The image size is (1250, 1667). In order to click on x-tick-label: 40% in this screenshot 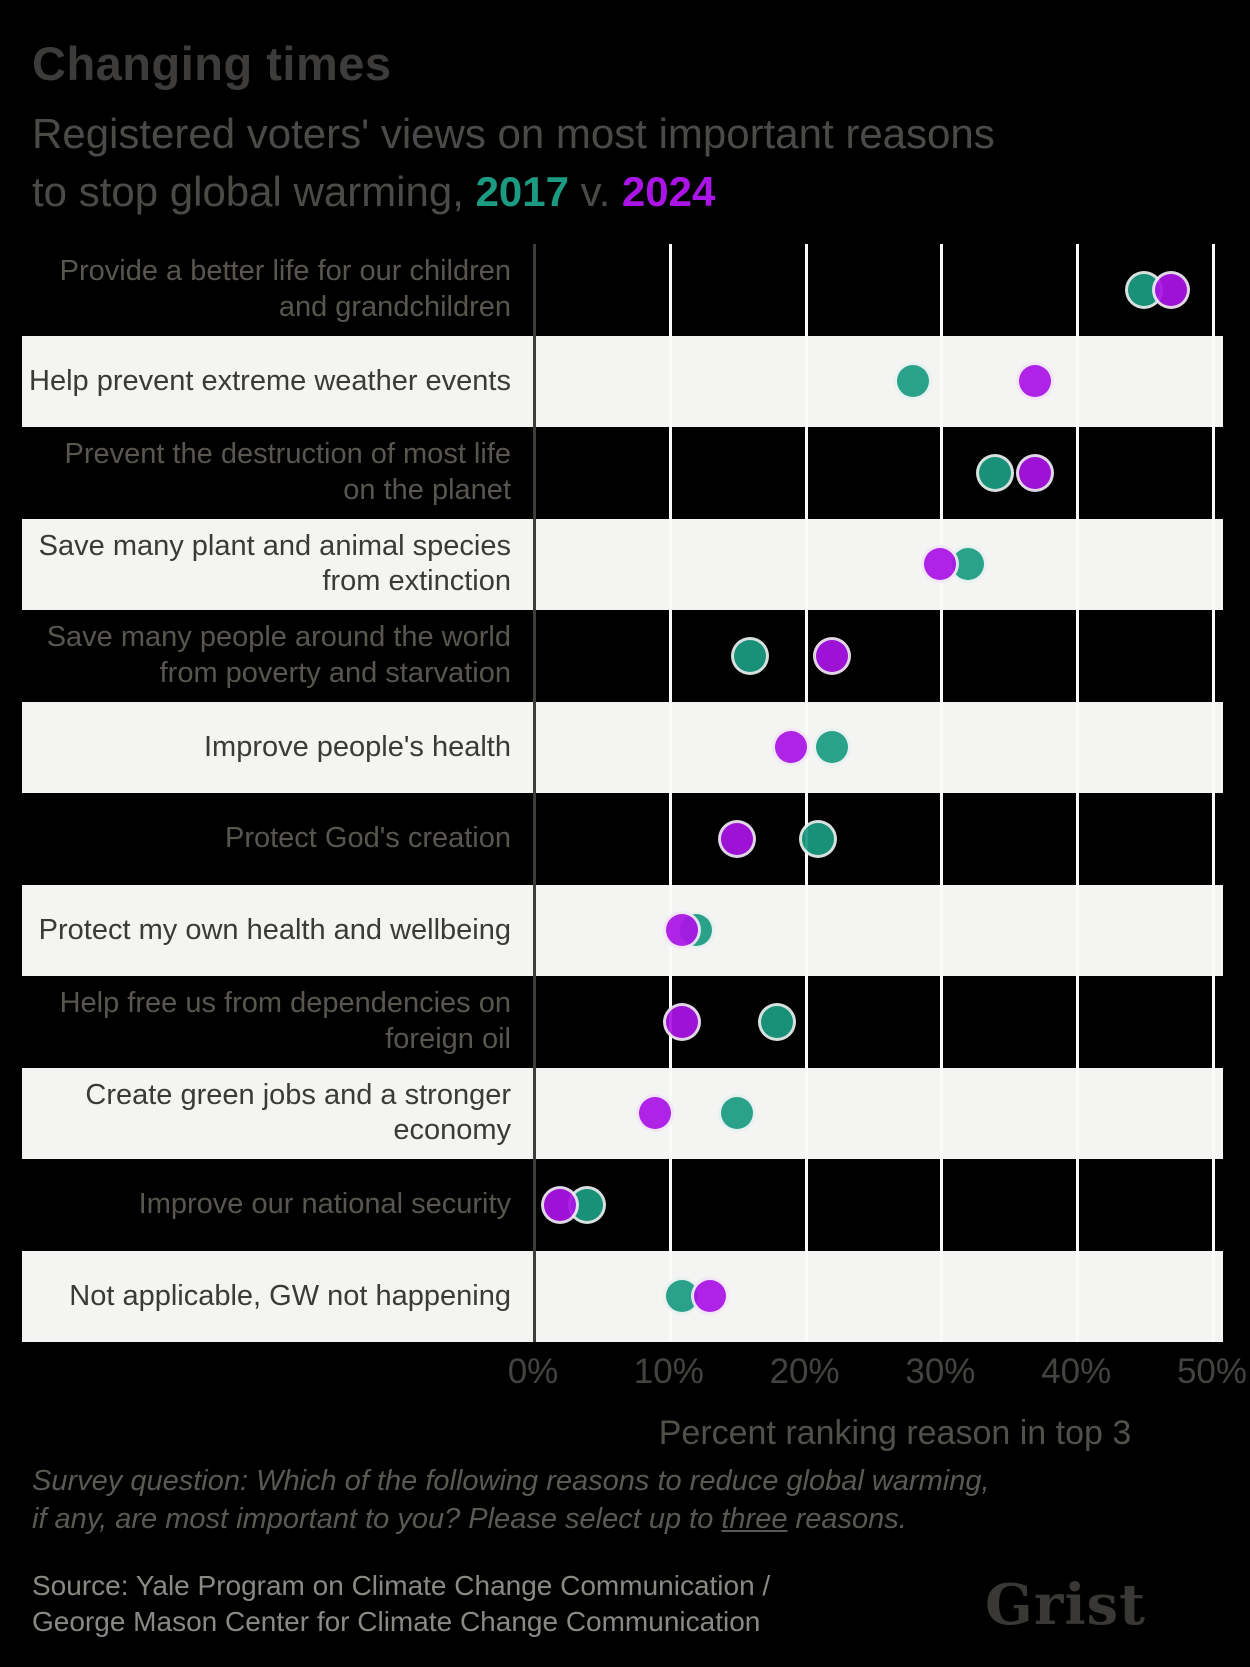, I will do `click(1076, 1371)`.